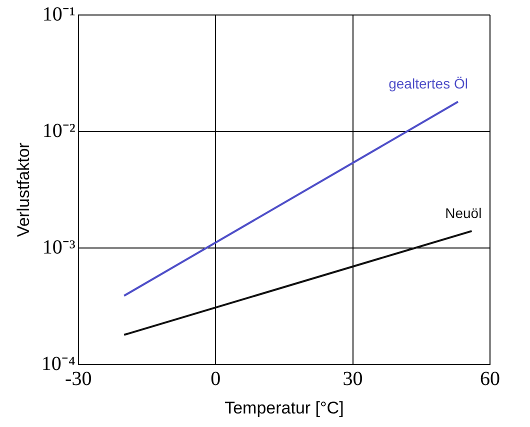 The height and width of the screenshot is (427, 530). What do you see at coordinates (23, 190) in the screenshot?
I see `y-axis-title: Verlustfaktor` at bounding box center [23, 190].